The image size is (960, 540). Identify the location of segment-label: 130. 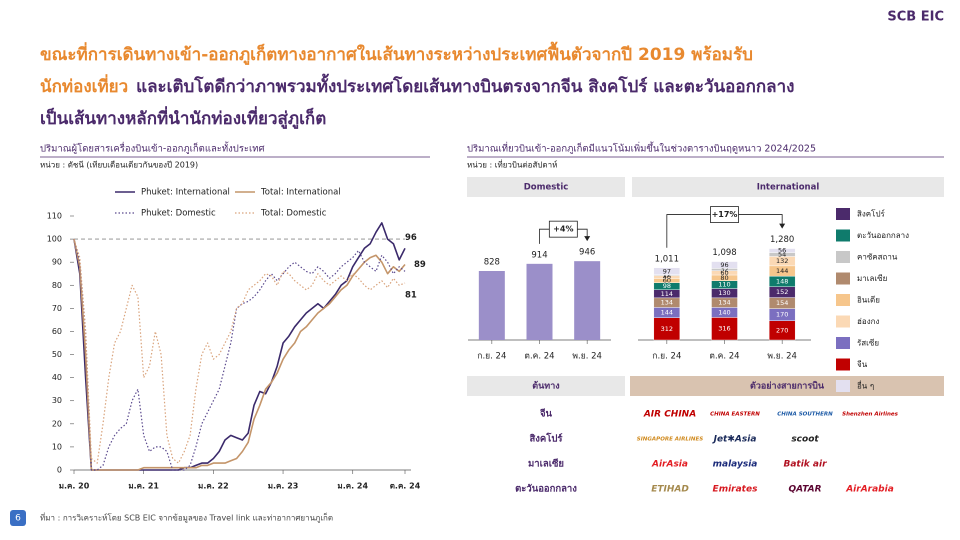
(724, 293).